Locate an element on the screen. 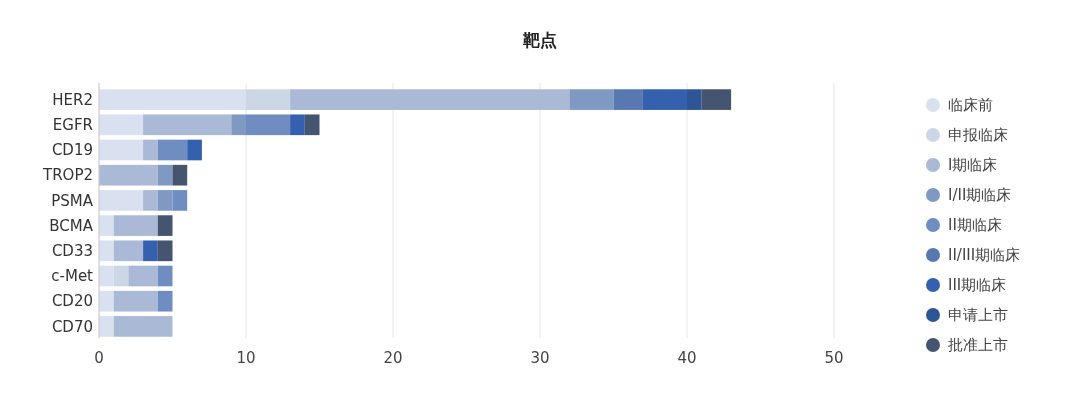 This screenshot has width=1080, height=409. legend-label: II期临床 is located at coordinates (975, 225).